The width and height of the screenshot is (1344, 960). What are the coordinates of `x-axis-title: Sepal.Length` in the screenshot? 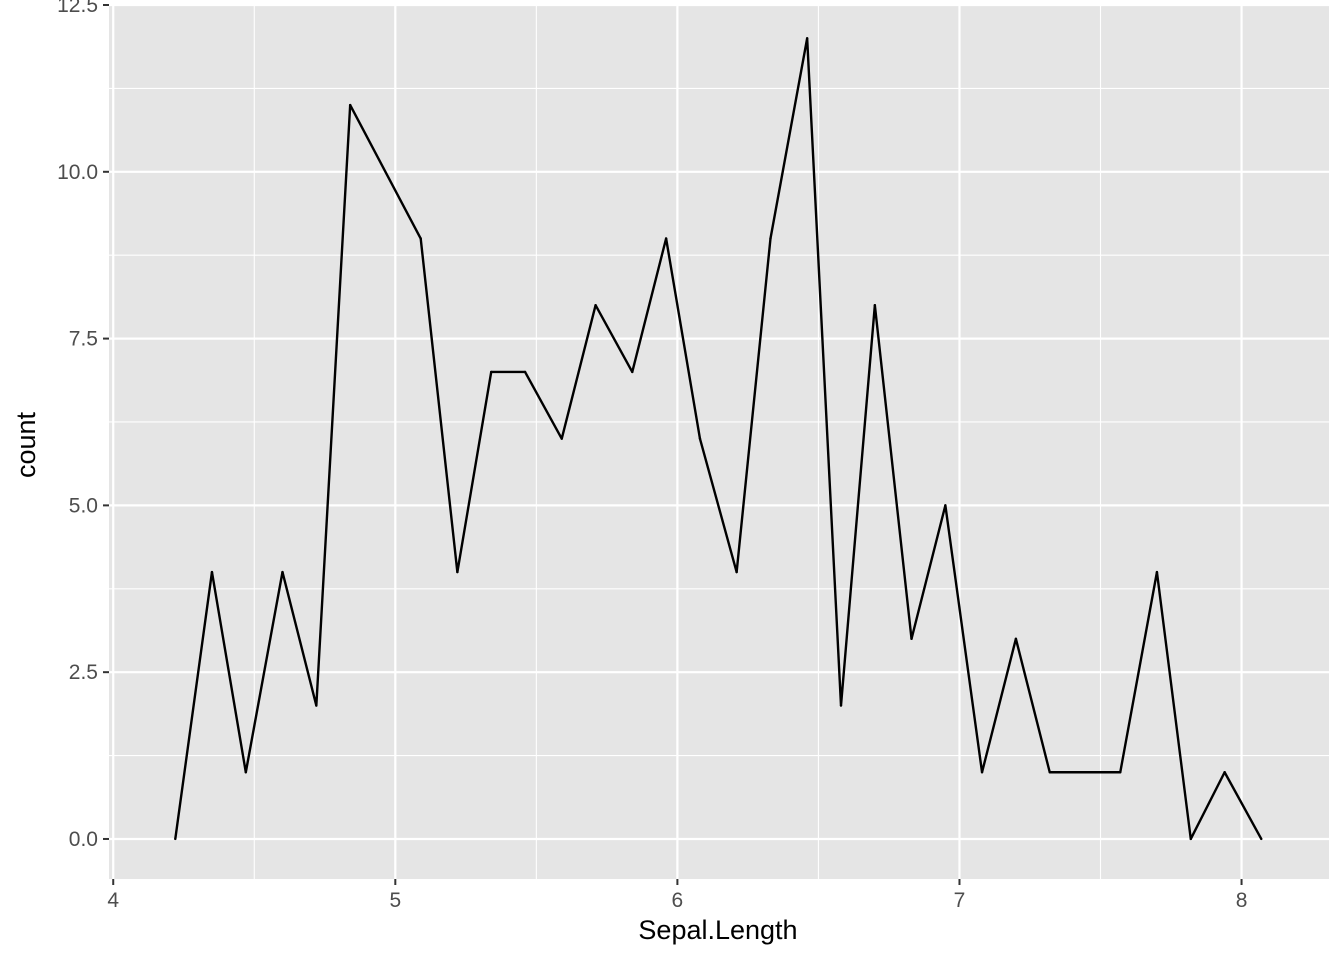 It's located at (717, 930).